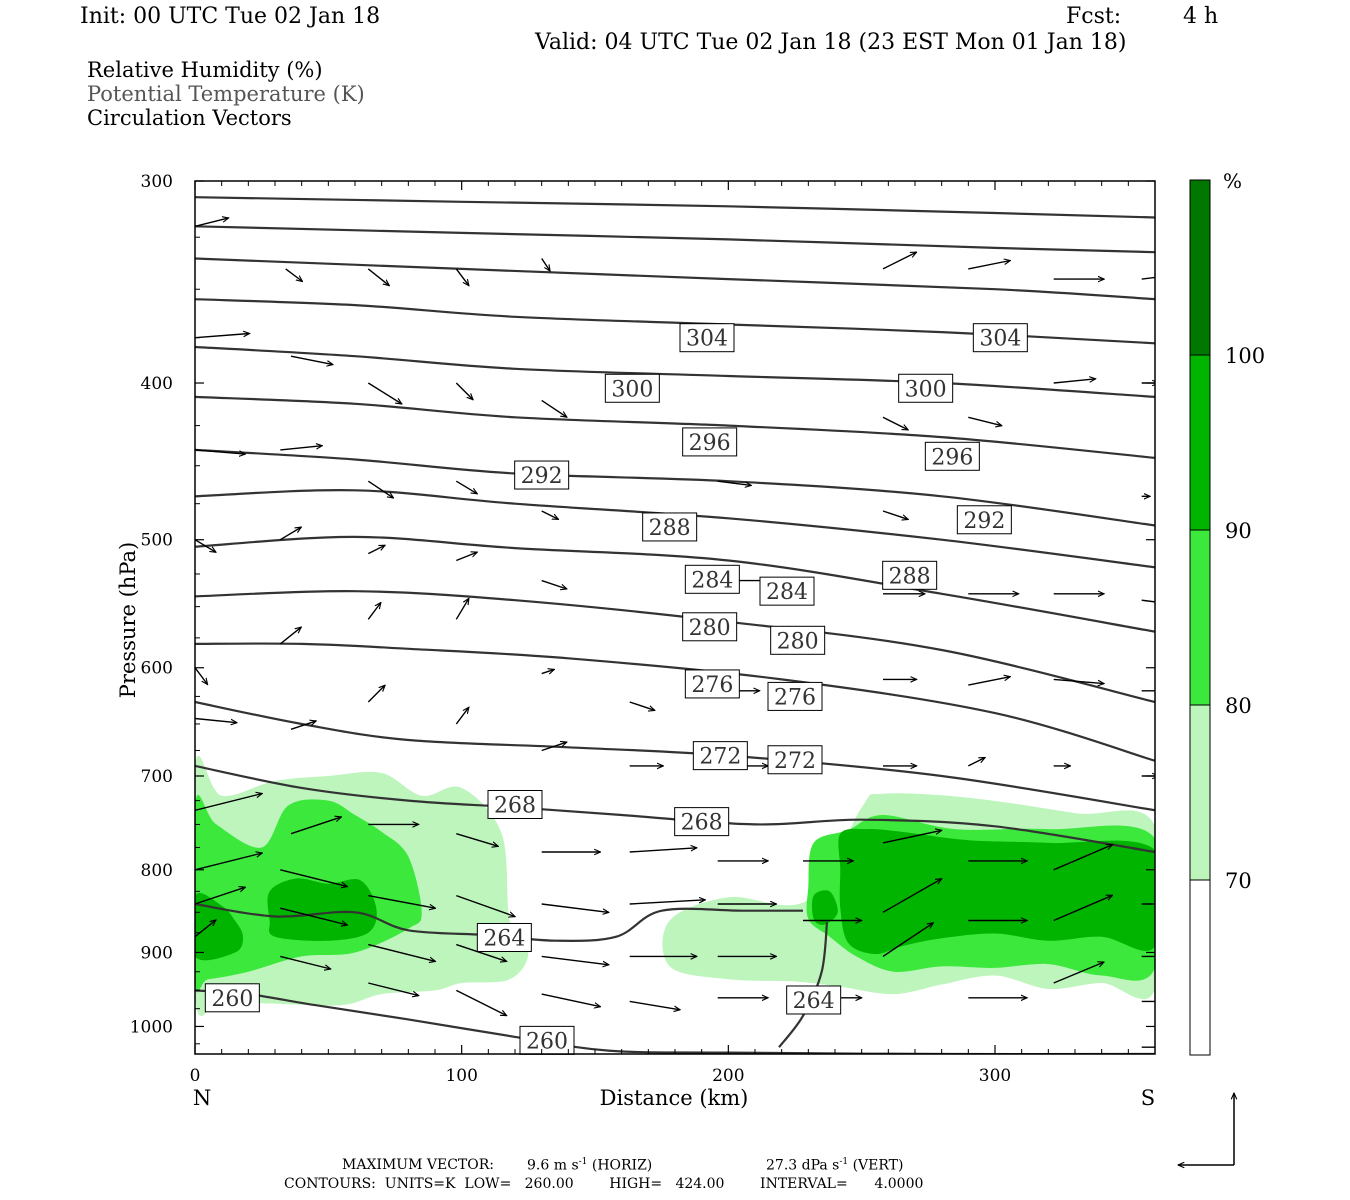 The image size is (1350, 1200). I want to click on colorbar-label-100: 100, so click(1245, 356).